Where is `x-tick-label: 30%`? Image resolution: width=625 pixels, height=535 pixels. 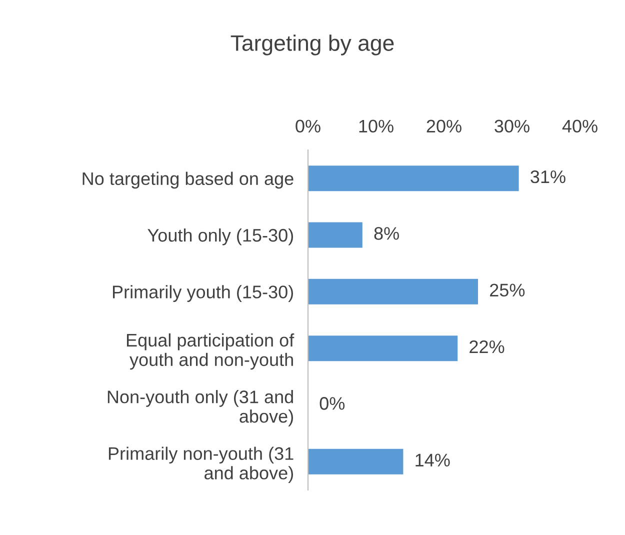 x-tick-label: 30% is located at coordinates (512, 126).